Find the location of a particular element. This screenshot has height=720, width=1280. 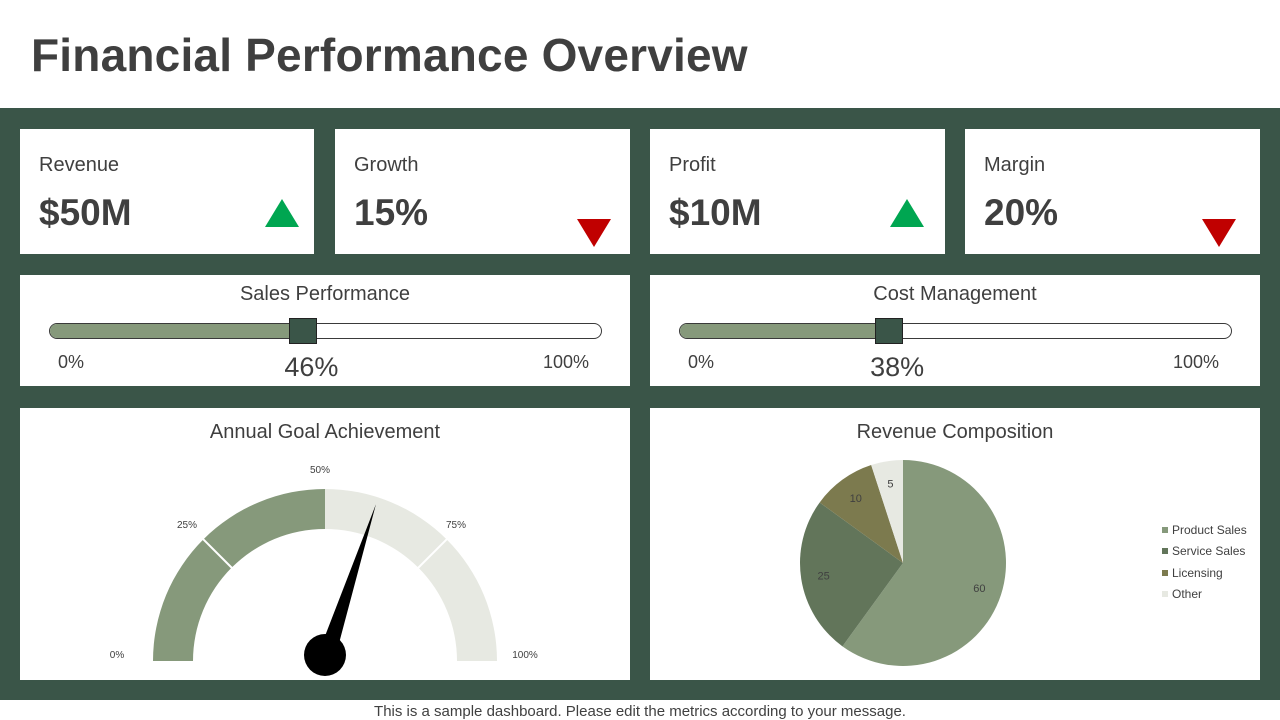

pie-data-label: 60 is located at coordinates (979, 589).